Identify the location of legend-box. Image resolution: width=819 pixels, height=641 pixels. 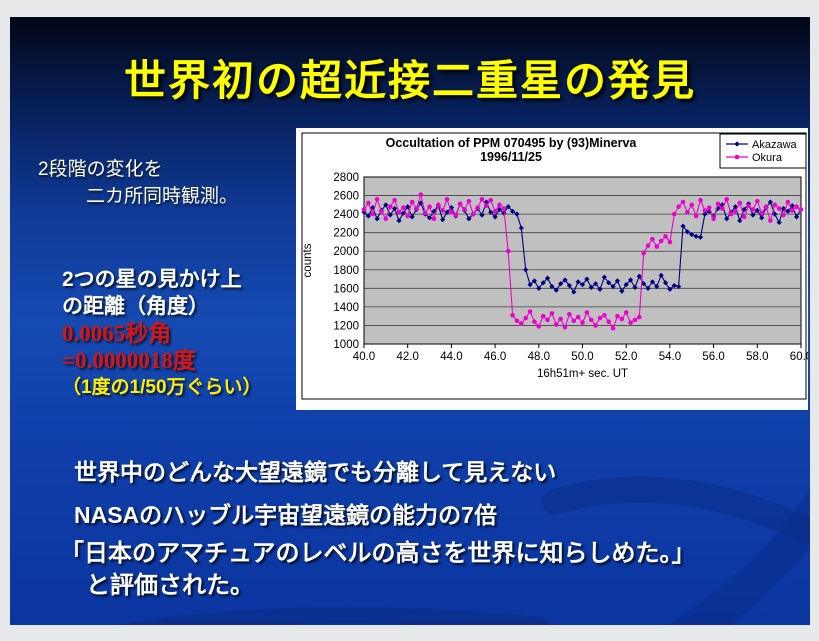
(763, 151).